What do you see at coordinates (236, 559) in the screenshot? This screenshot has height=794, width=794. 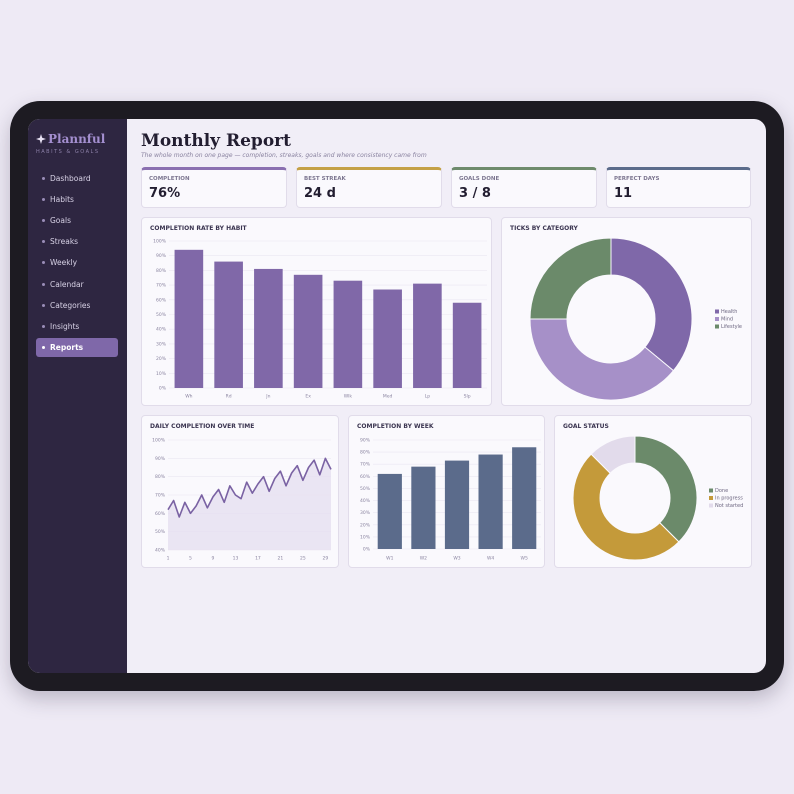 I see `x-tick-label: 13` at bounding box center [236, 559].